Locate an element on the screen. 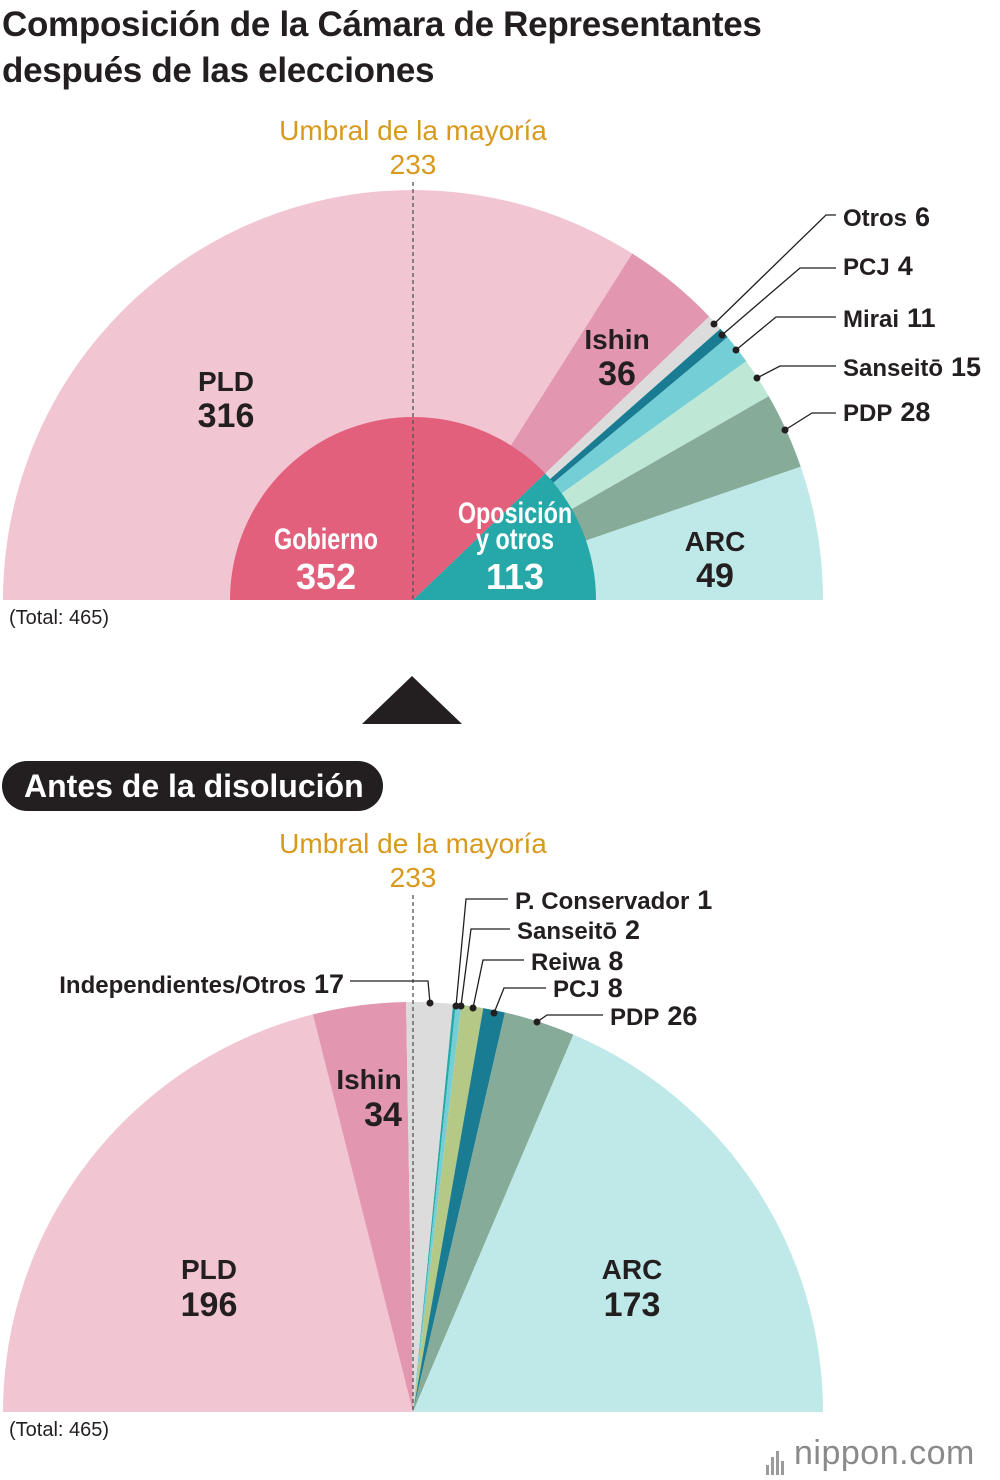  after-sanseito-dot is located at coordinates (757, 378).